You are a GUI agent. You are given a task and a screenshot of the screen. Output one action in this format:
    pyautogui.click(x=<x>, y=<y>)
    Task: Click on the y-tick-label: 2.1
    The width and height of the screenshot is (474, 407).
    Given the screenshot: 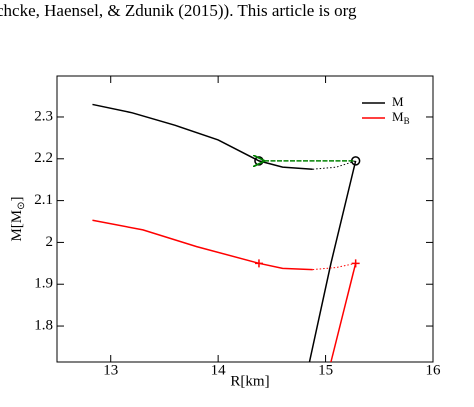 What is the action you would take?
    pyautogui.click(x=43, y=200)
    